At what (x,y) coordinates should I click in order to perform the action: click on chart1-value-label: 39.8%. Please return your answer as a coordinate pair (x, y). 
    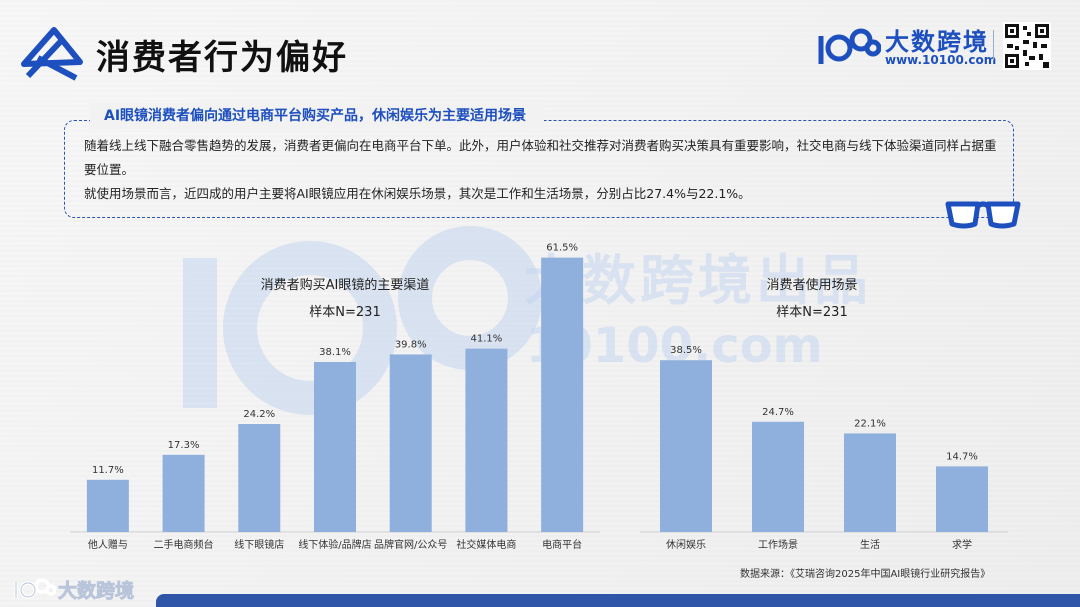
    Looking at the image, I should click on (411, 344).